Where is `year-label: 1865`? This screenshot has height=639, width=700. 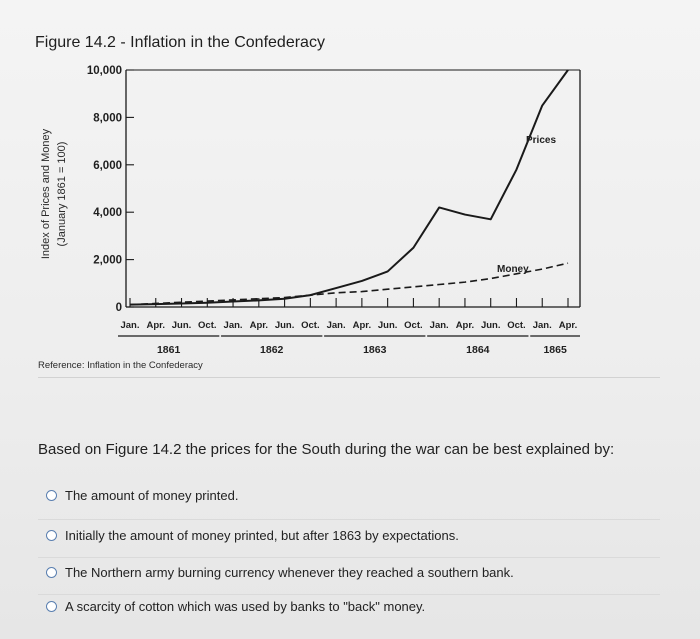 year-label: 1865 is located at coordinates (555, 350).